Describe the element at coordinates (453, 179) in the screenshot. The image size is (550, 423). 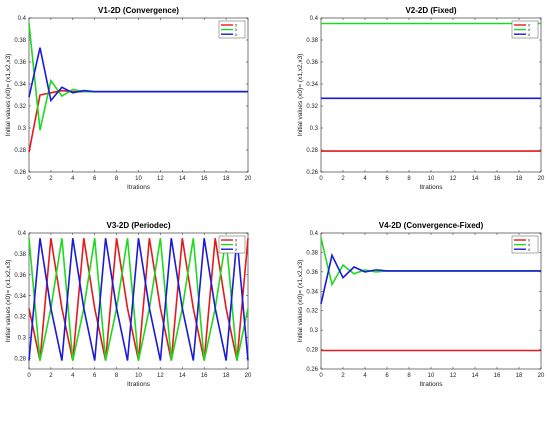
I see `chart2-xtick-label: 12` at that location.